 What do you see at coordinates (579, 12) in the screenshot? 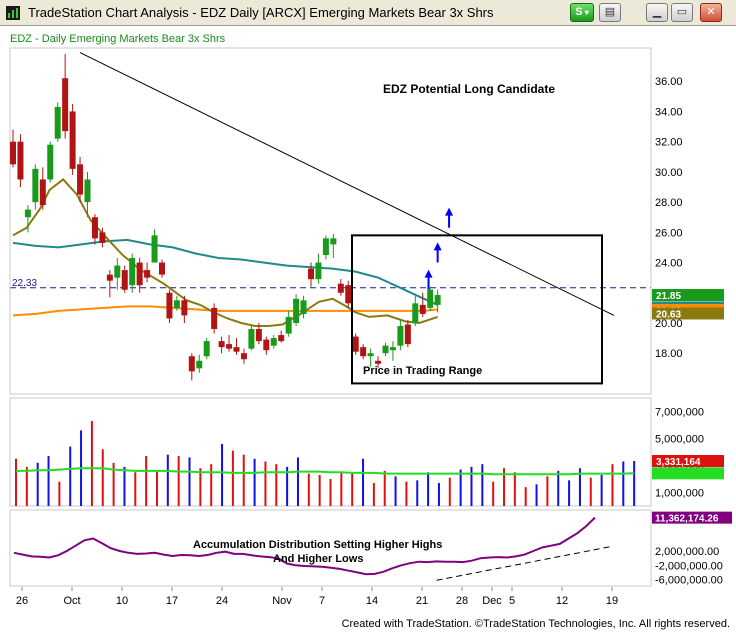
I see `status-indicator-label: S` at bounding box center [579, 12].